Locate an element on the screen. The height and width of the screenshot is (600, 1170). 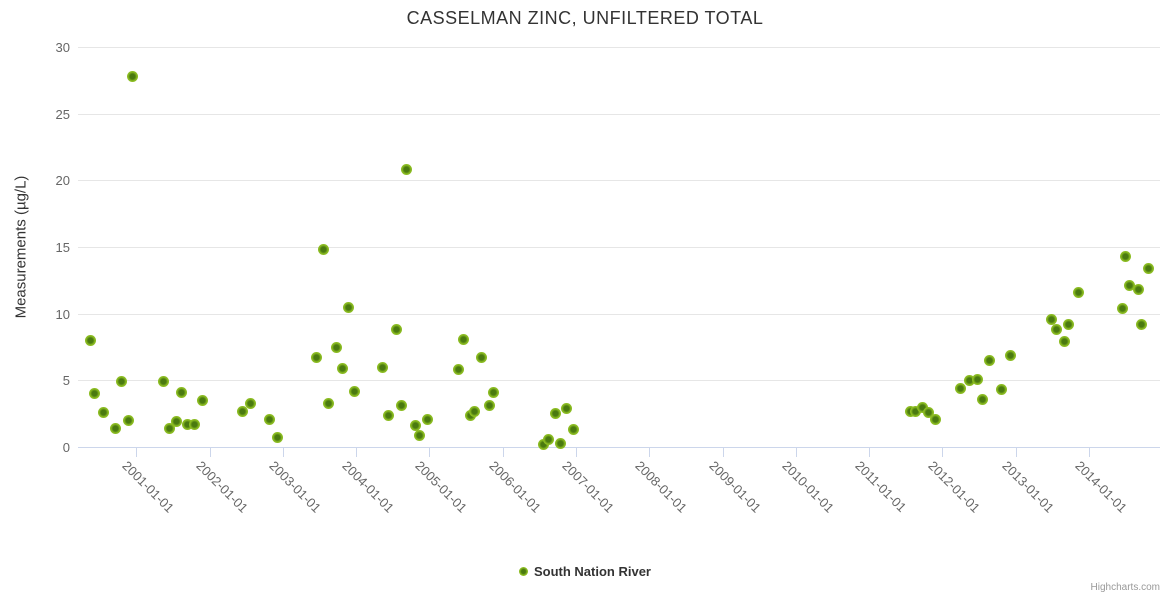
x-axis-tick-label: 2008-01-01 is located at coordinates (661, 487).